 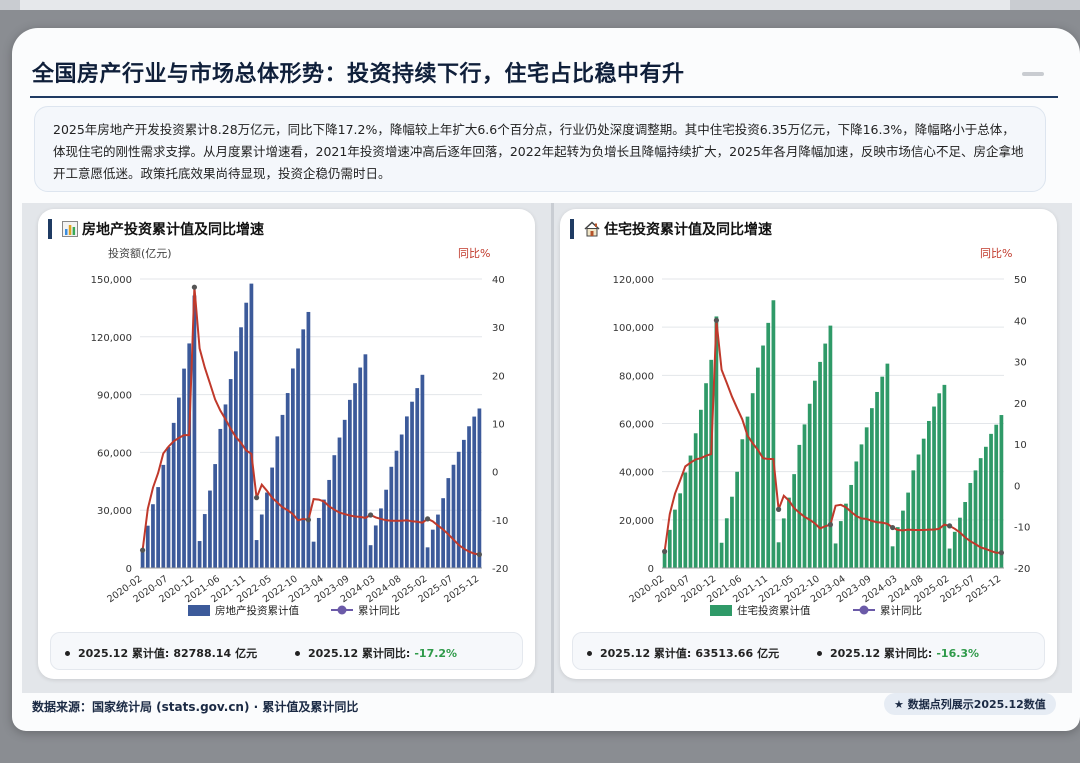 What do you see at coordinates (1022, 528) in the screenshot?
I see `y2-tick-label: -10` at bounding box center [1022, 528].